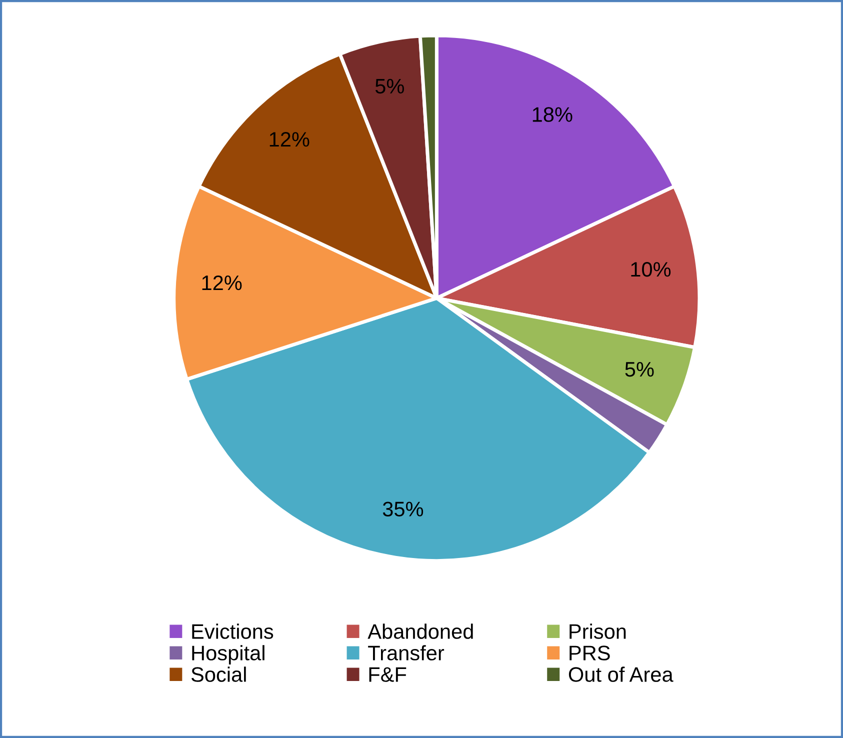  I want to click on legend-label: Abandoned, so click(420, 631).